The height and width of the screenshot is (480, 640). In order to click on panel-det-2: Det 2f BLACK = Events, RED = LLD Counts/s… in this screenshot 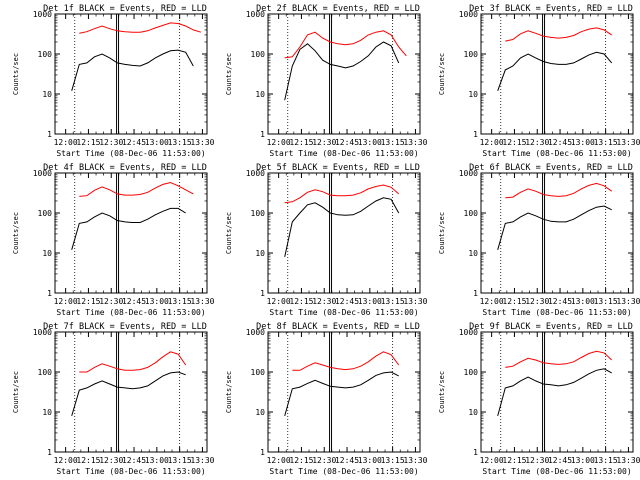, I will do `click(326, 81)`.